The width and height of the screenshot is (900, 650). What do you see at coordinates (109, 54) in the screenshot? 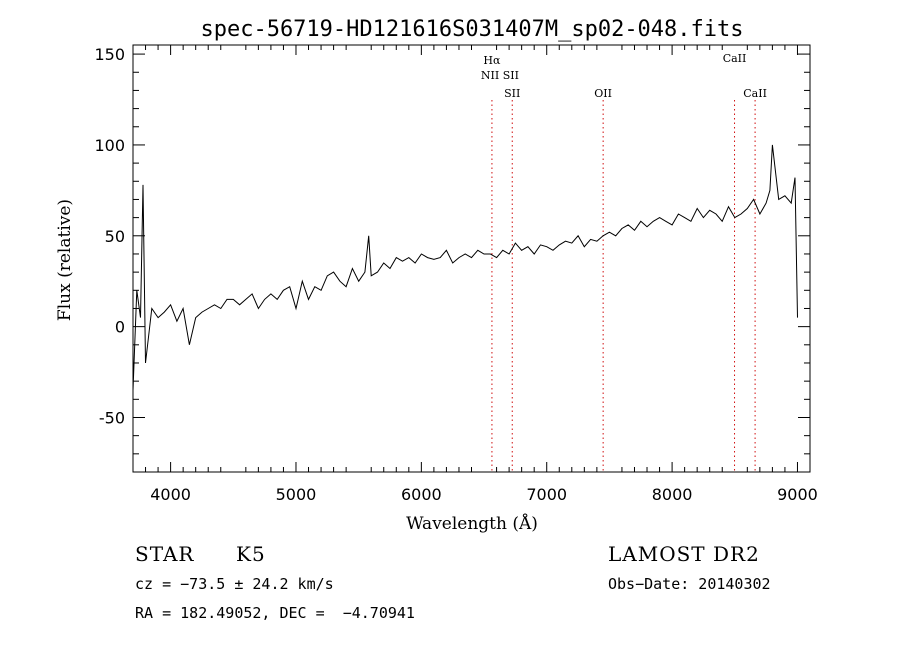
I see `y-tick-label: 150` at bounding box center [109, 54].